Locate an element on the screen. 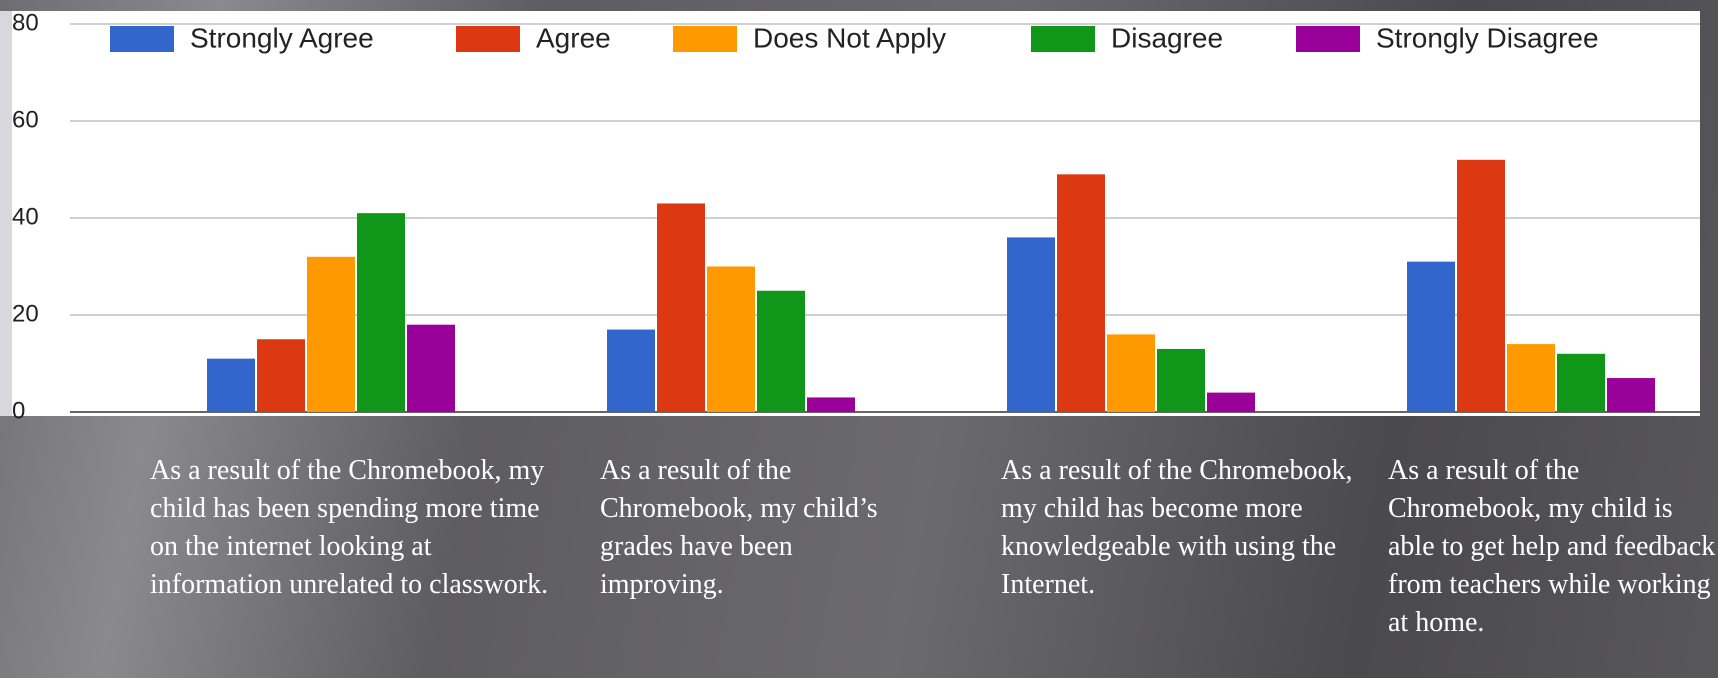  y-tick-label: 40 is located at coordinates (25, 216).